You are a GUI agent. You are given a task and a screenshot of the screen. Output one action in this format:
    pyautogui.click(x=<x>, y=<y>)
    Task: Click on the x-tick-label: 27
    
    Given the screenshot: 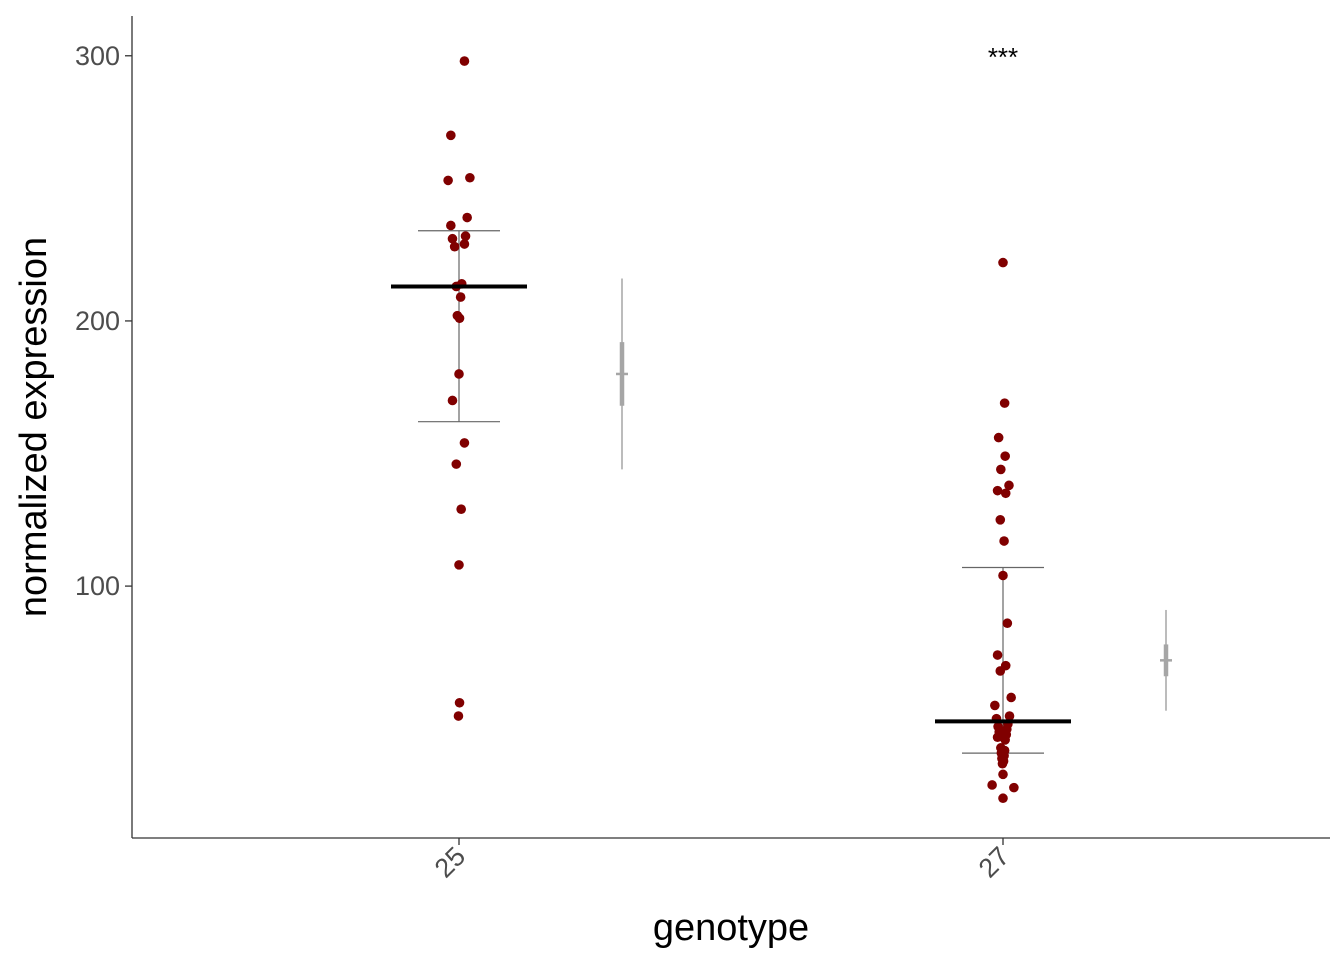 What is the action you would take?
    pyautogui.click(x=994, y=862)
    